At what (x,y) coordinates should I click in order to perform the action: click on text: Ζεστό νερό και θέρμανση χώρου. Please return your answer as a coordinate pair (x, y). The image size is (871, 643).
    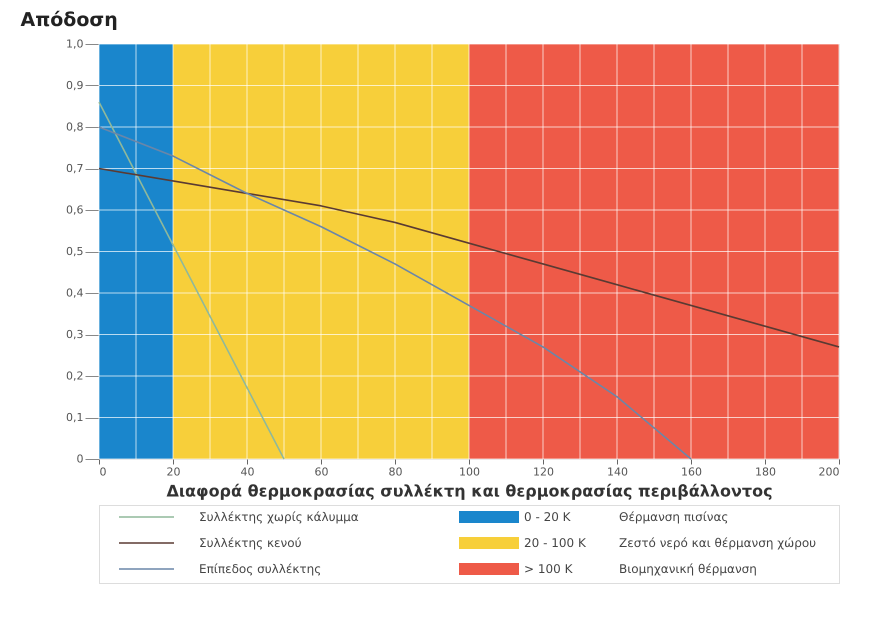
    Looking at the image, I should click on (717, 543).